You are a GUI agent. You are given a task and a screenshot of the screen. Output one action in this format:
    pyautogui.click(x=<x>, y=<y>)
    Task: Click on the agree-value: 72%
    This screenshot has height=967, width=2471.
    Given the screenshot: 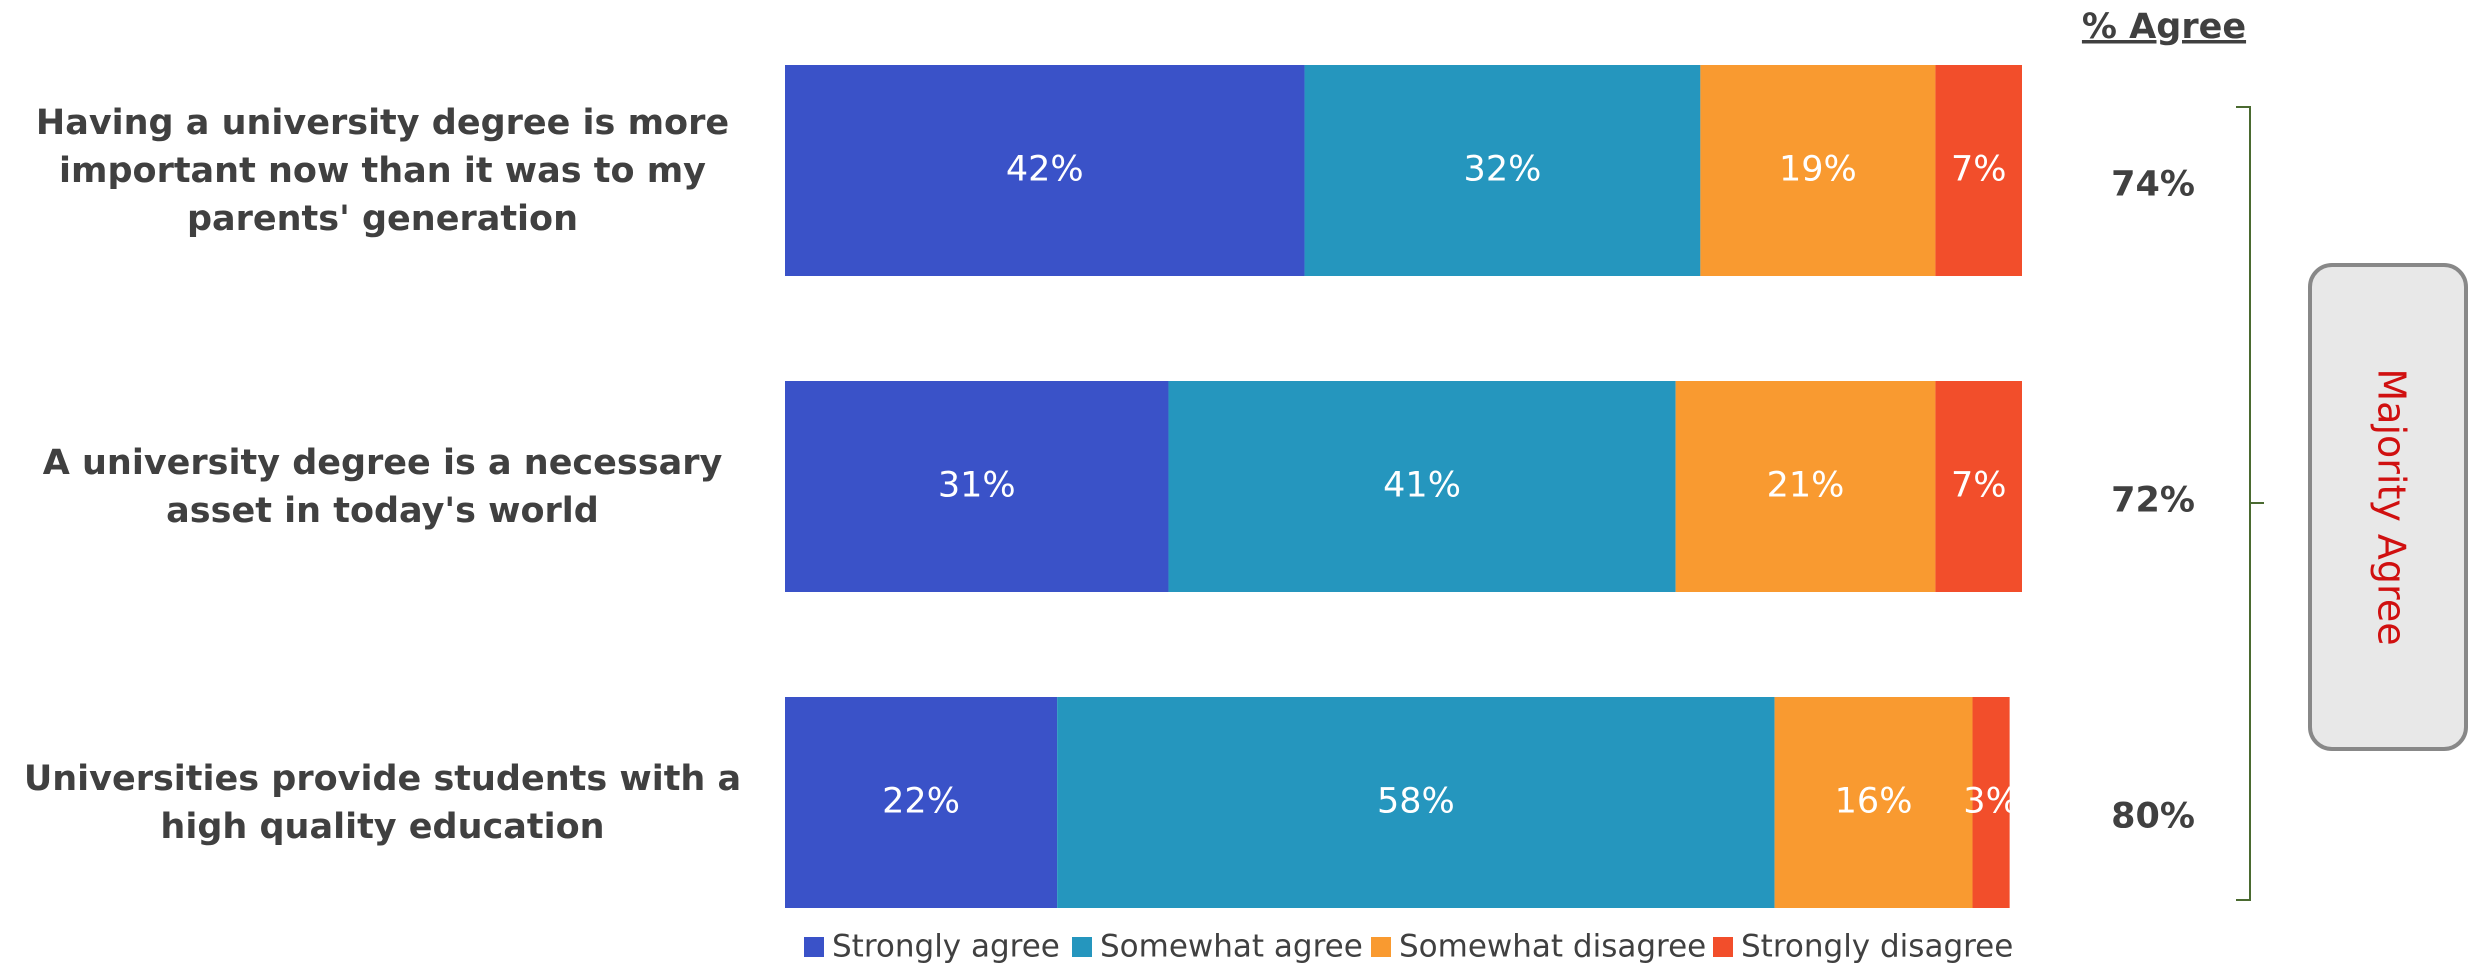 What is the action you would take?
    pyautogui.click(x=2153, y=501)
    